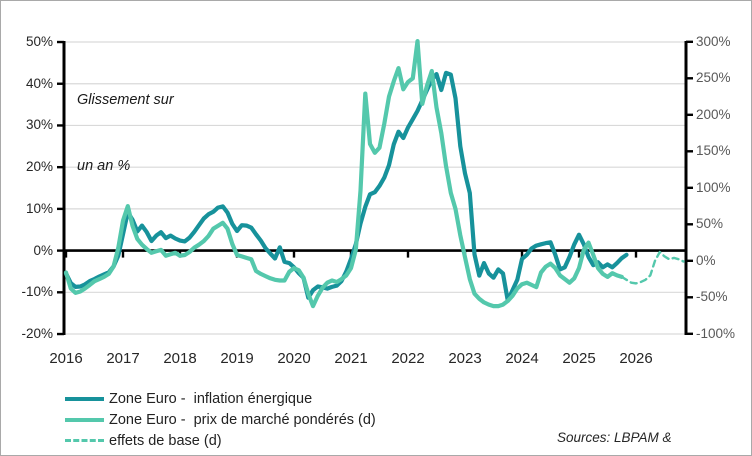 The image size is (752, 456). What do you see at coordinates (294, 358) in the screenshot?
I see `x-axis-year-label: 2020` at bounding box center [294, 358].